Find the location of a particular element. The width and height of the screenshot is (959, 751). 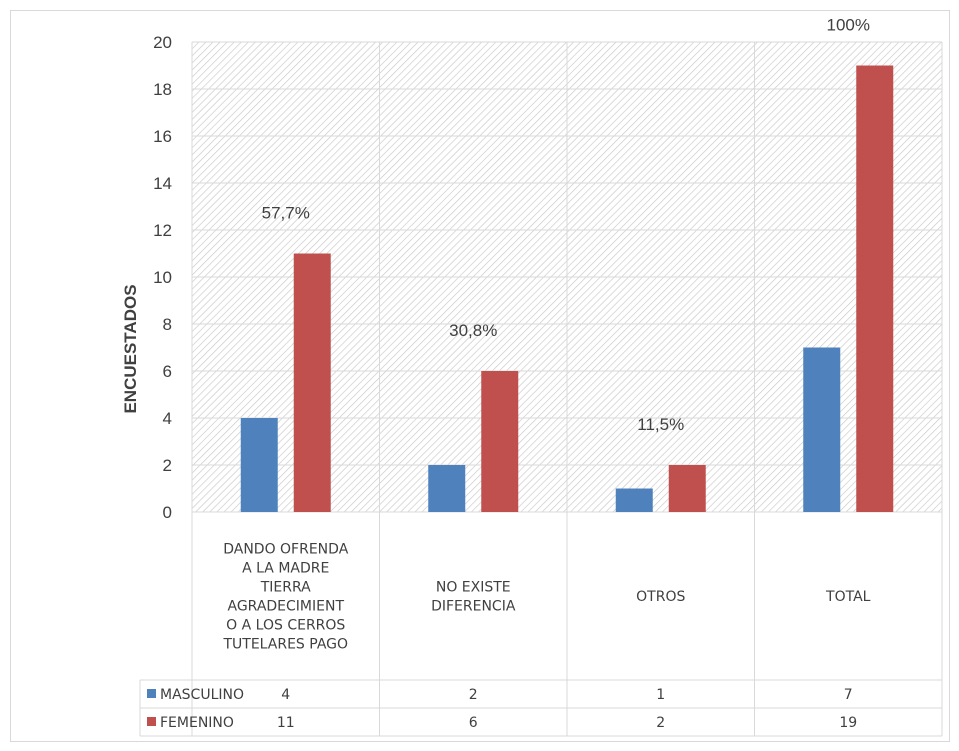

data-label: 57,7% is located at coordinates (286, 213).